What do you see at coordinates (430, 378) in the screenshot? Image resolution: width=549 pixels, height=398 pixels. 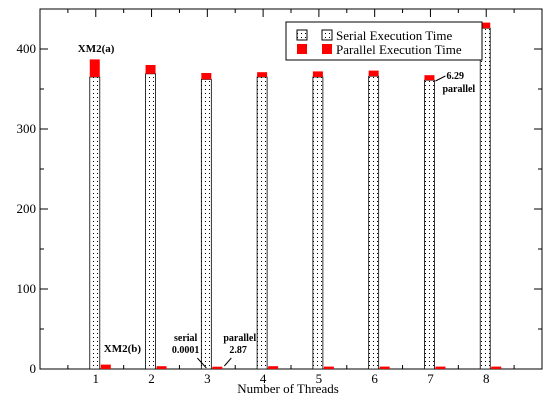 I see `x-tick-label: 7` at bounding box center [430, 378].